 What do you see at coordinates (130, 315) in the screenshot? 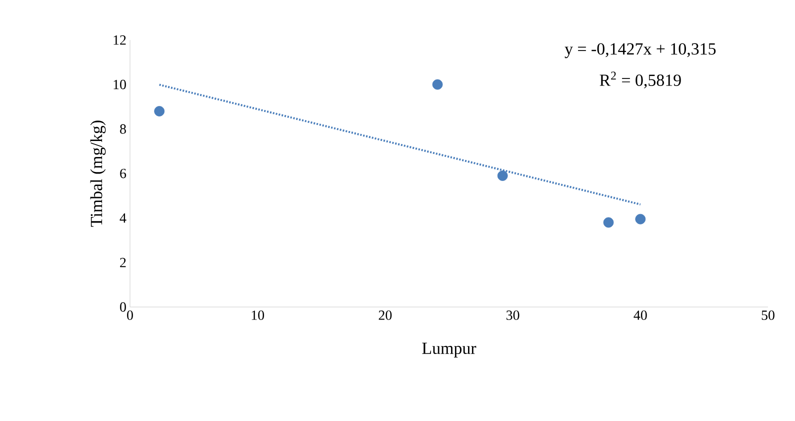
I see `x-tick-label: 0` at bounding box center [130, 315].